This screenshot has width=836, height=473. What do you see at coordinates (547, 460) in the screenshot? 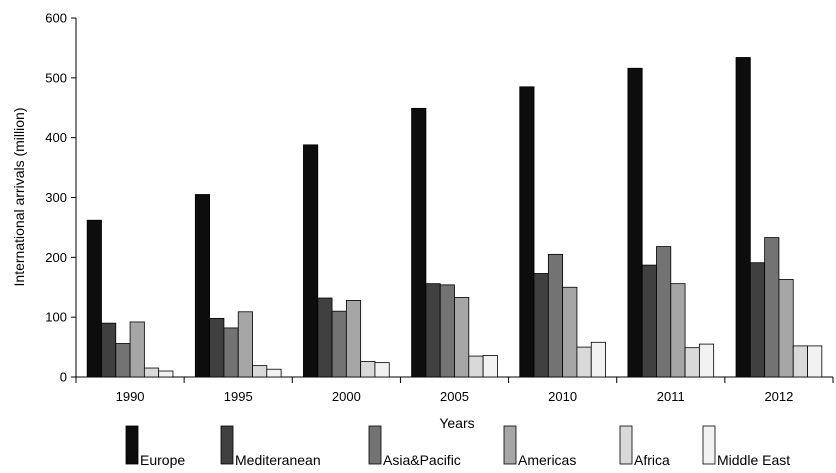
I see `legend-label: Americas` at bounding box center [547, 460].